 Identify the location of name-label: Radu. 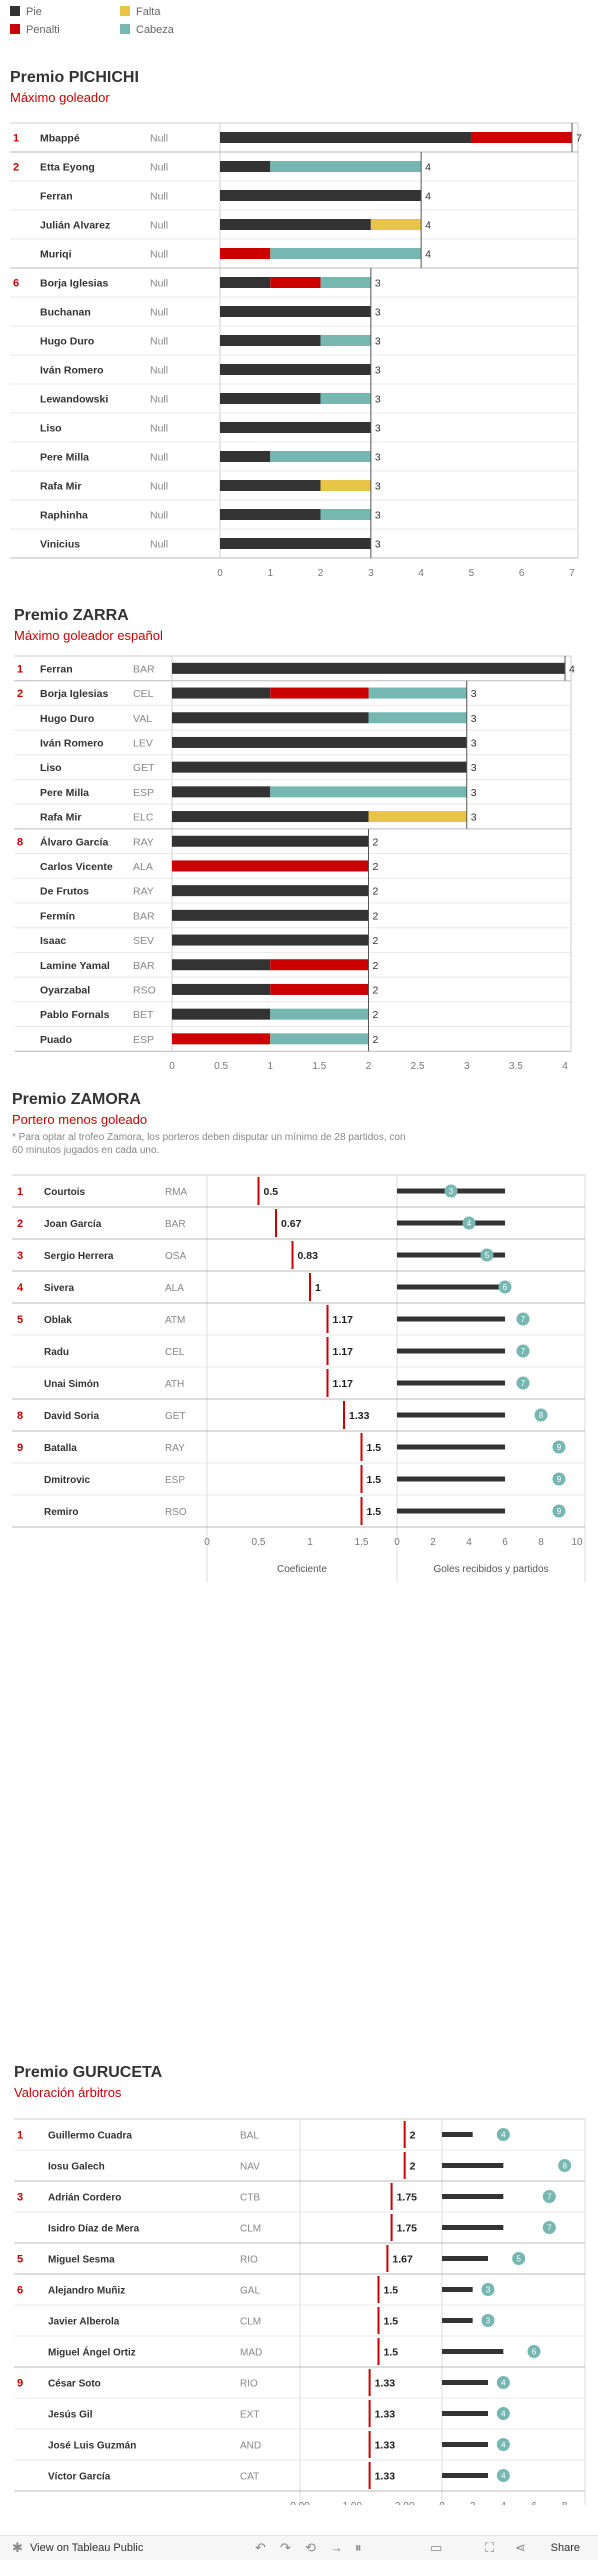
(56, 1352).